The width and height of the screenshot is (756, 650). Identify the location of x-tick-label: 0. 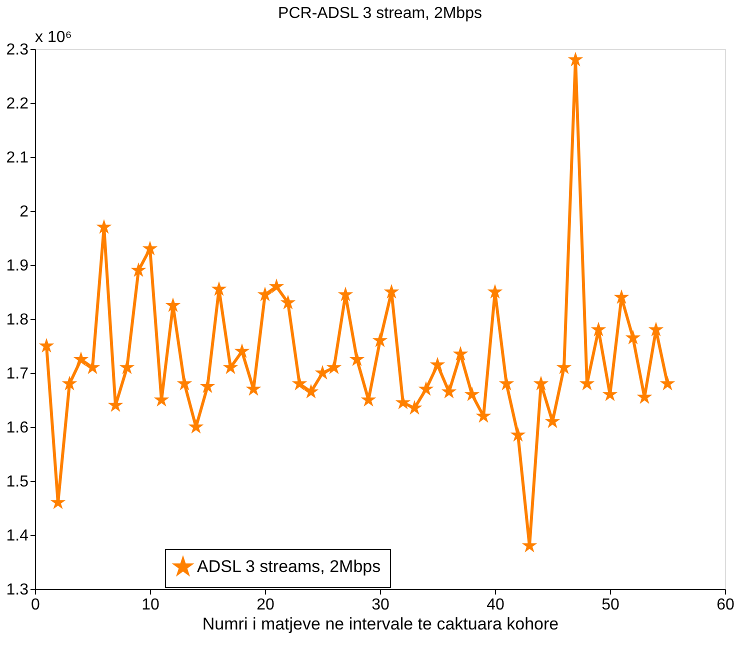
(35, 605).